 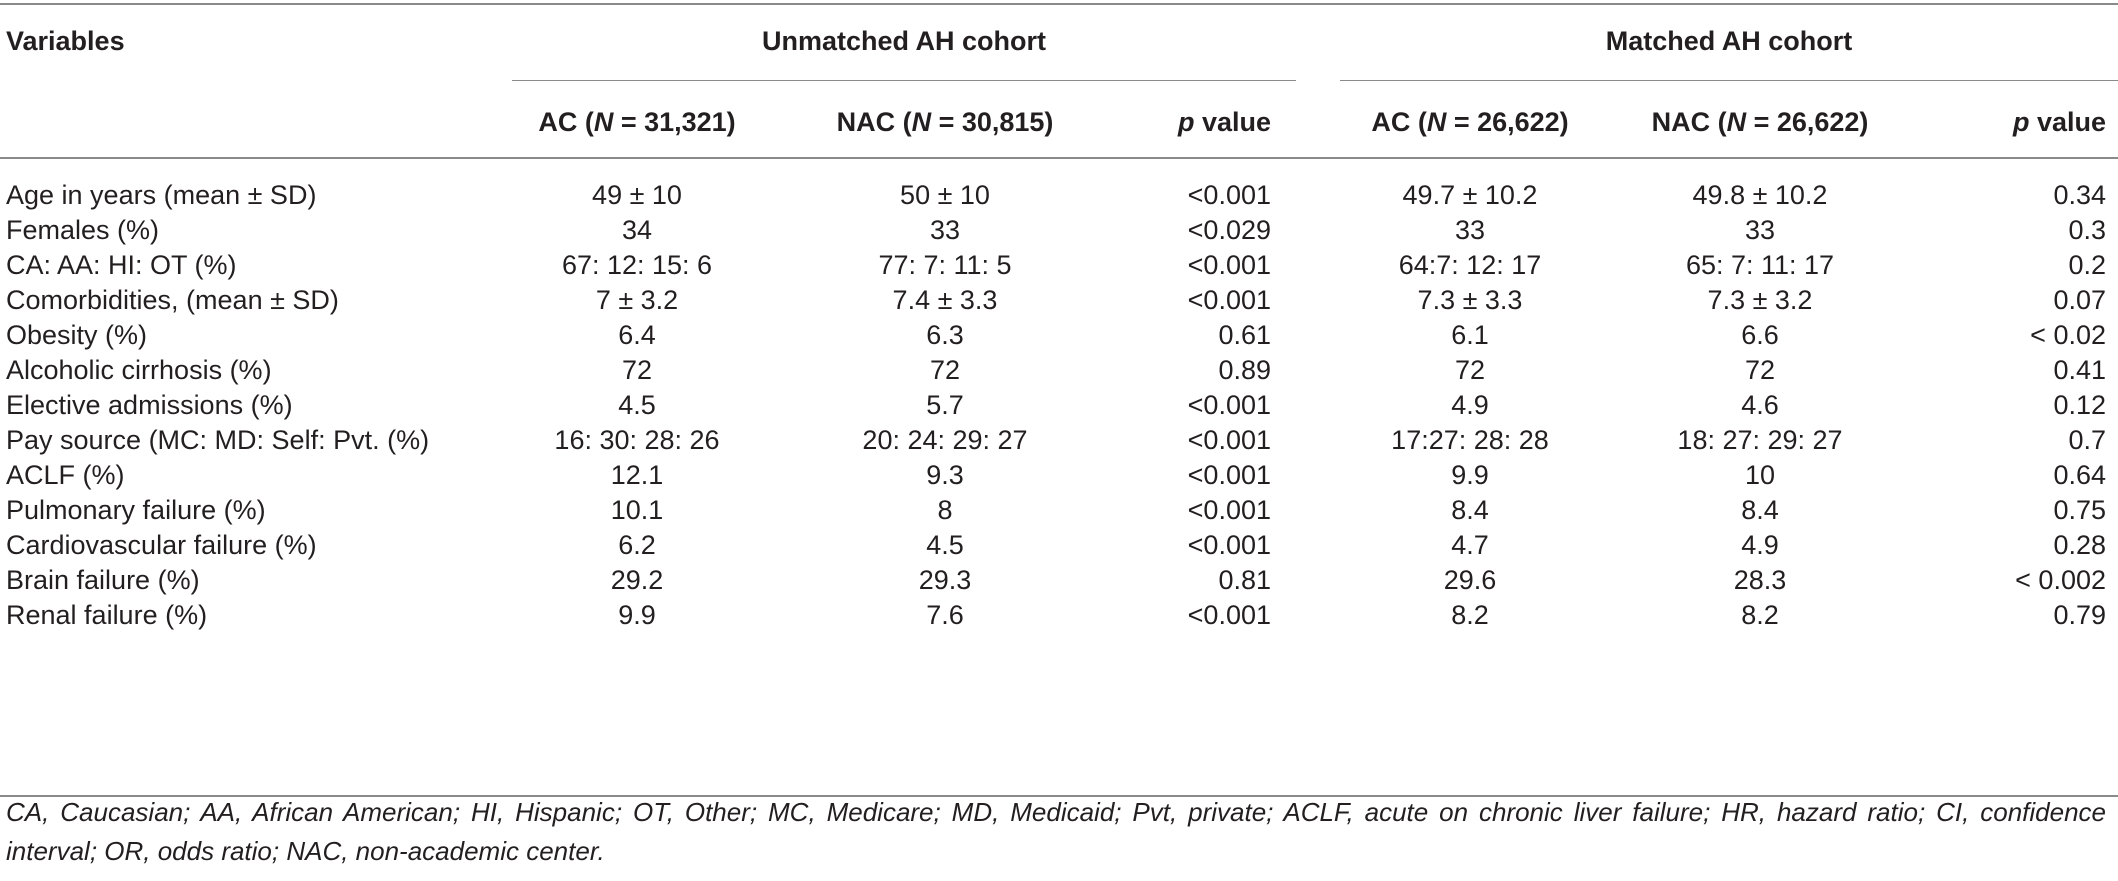 What do you see at coordinates (1760, 405) in the screenshot?
I see `cell-nac-matched: 4.6` at bounding box center [1760, 405].